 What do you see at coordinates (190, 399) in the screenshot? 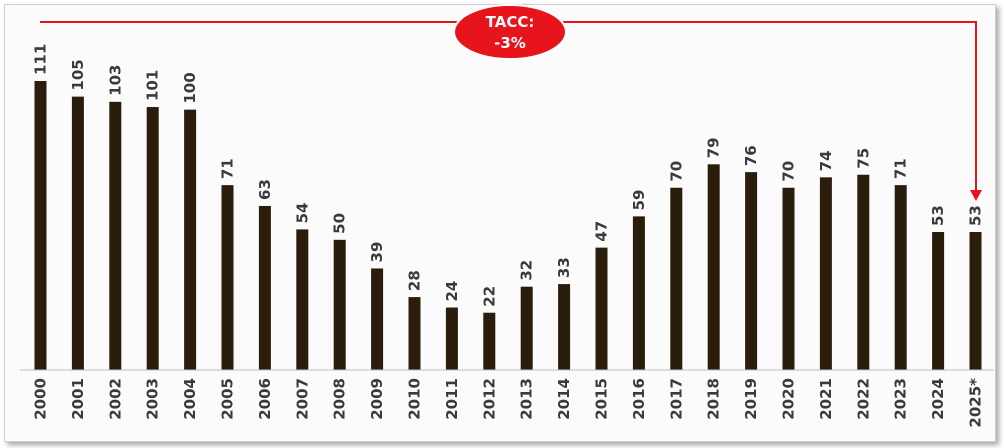
I see `tick-label-2004: 2004` at bounding box center [190, 399].